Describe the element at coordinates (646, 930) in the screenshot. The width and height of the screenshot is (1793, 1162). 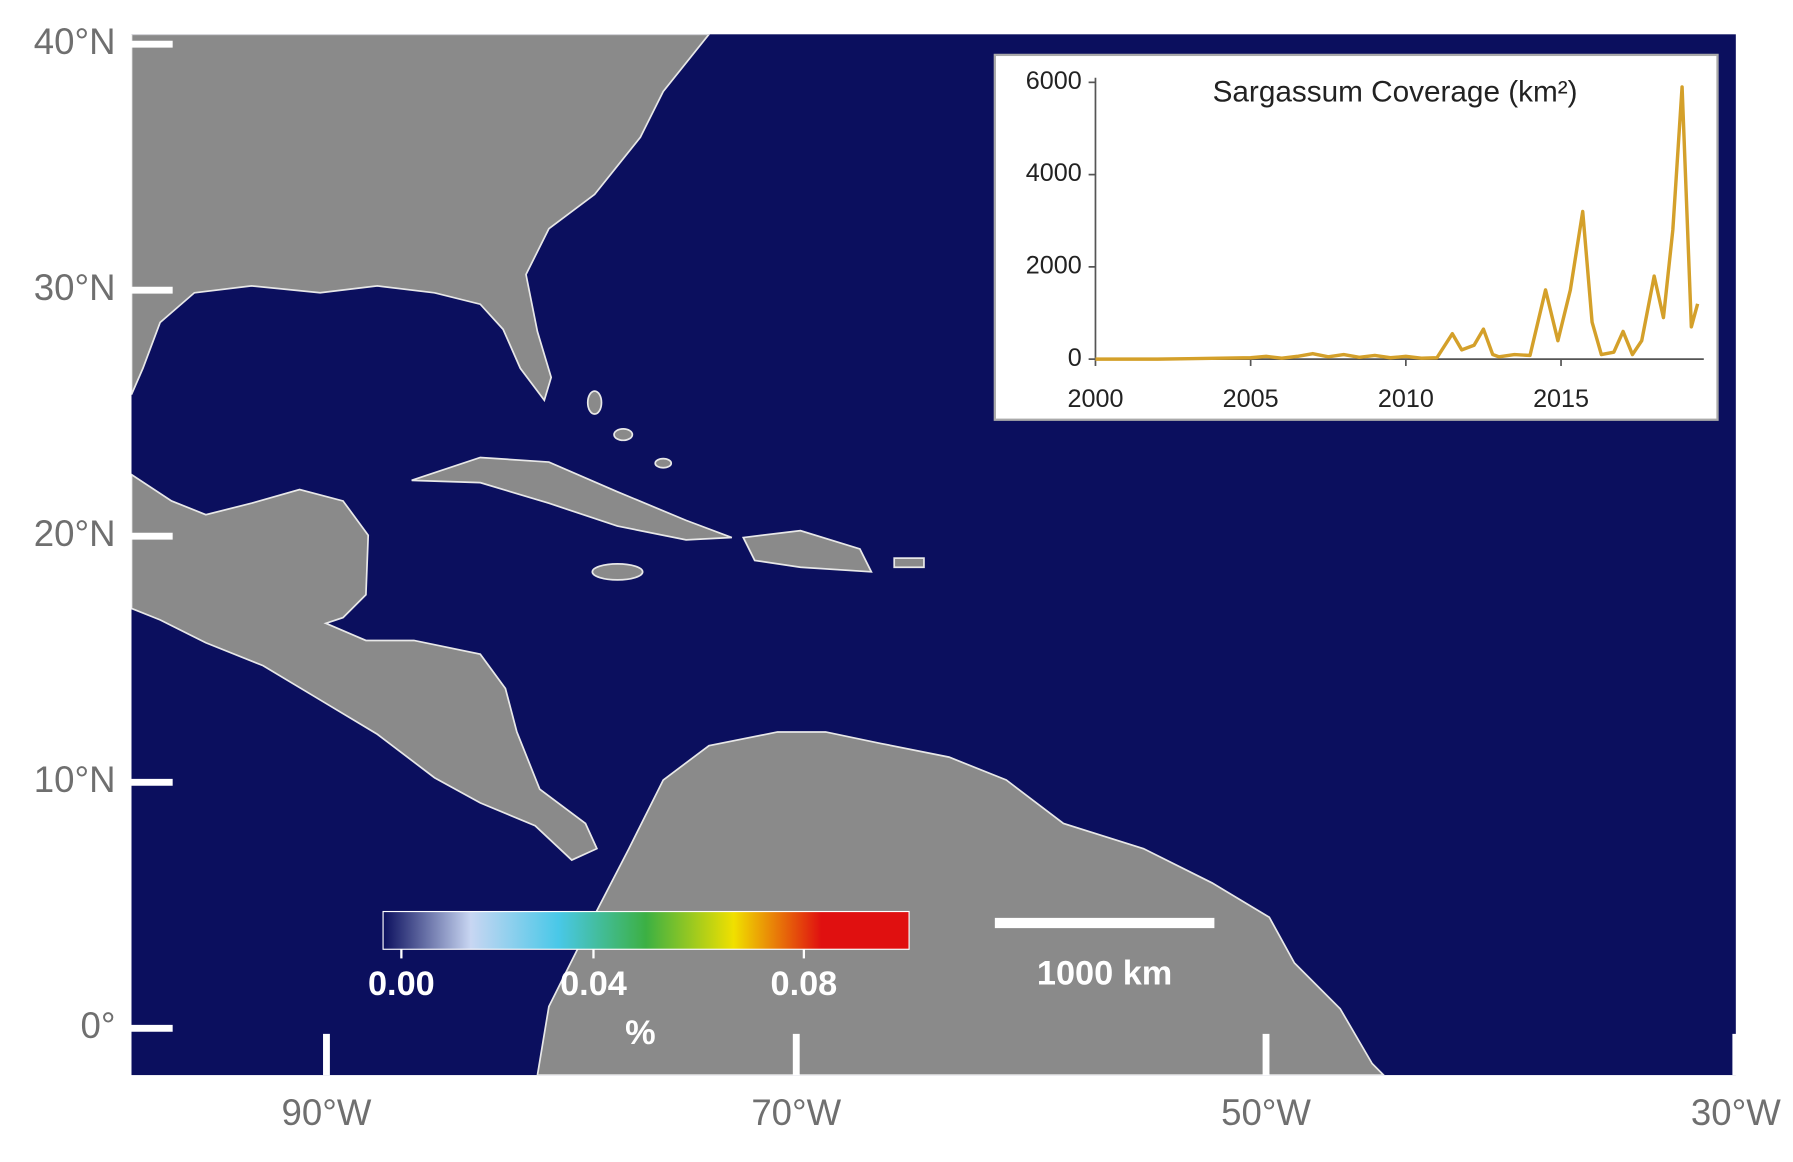
I see `colorbar` at that location.